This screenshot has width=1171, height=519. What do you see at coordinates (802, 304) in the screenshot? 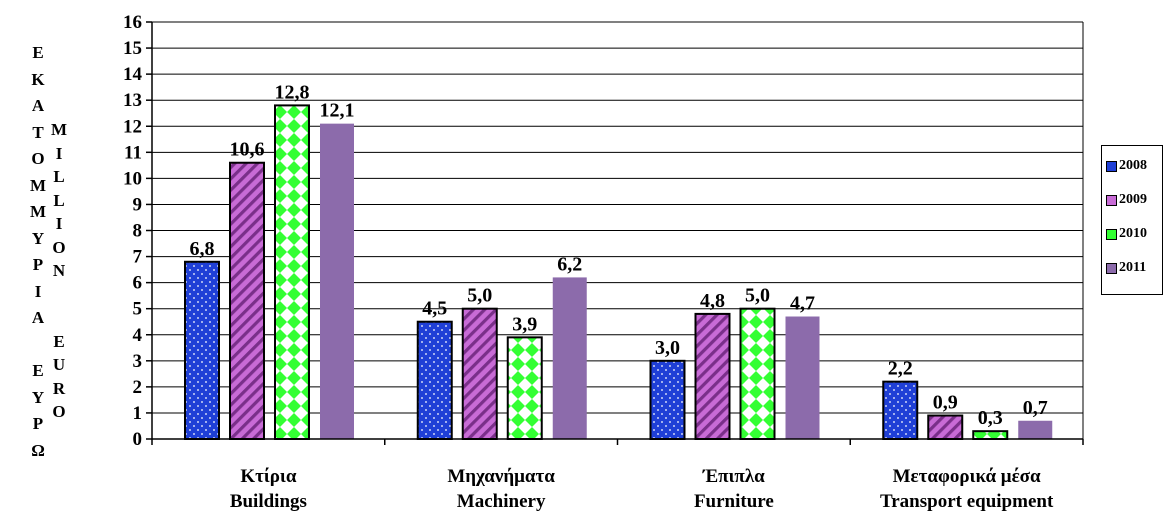
I see `data-label: 4,7` at bounding box center [802, 304].